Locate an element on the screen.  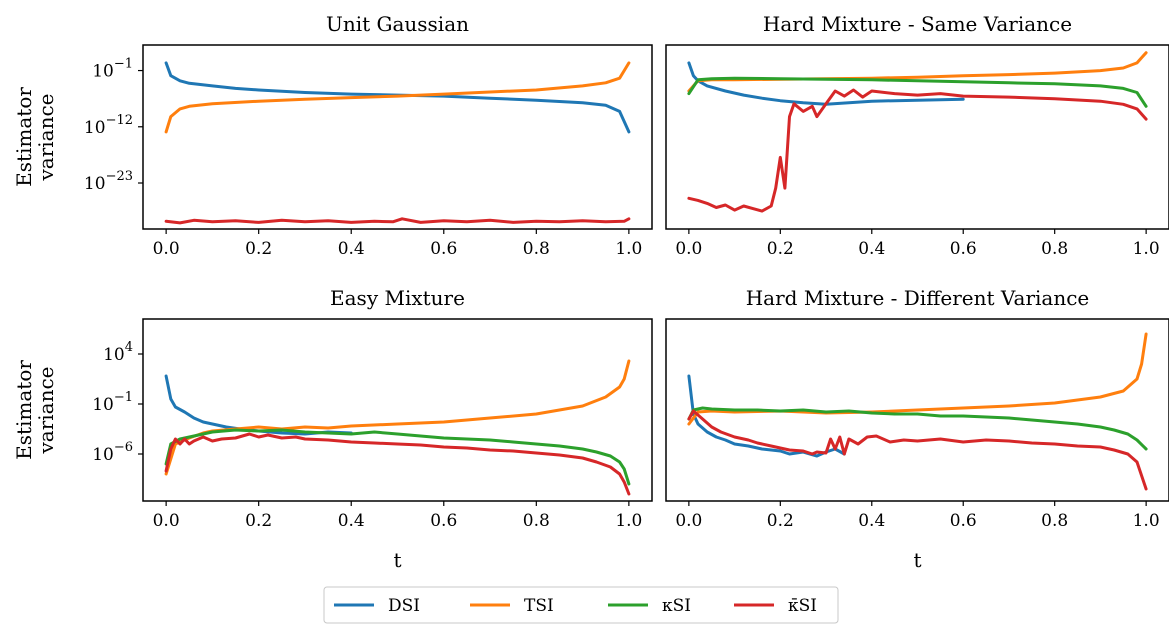
legend-label: TSI is located at coordinates (539, 606).